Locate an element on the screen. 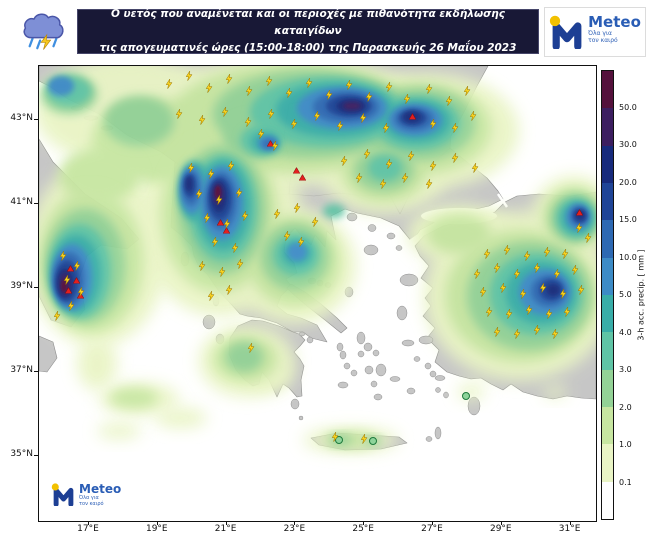  lon-tick-label: 21°E is located at coordinates (225, 529).